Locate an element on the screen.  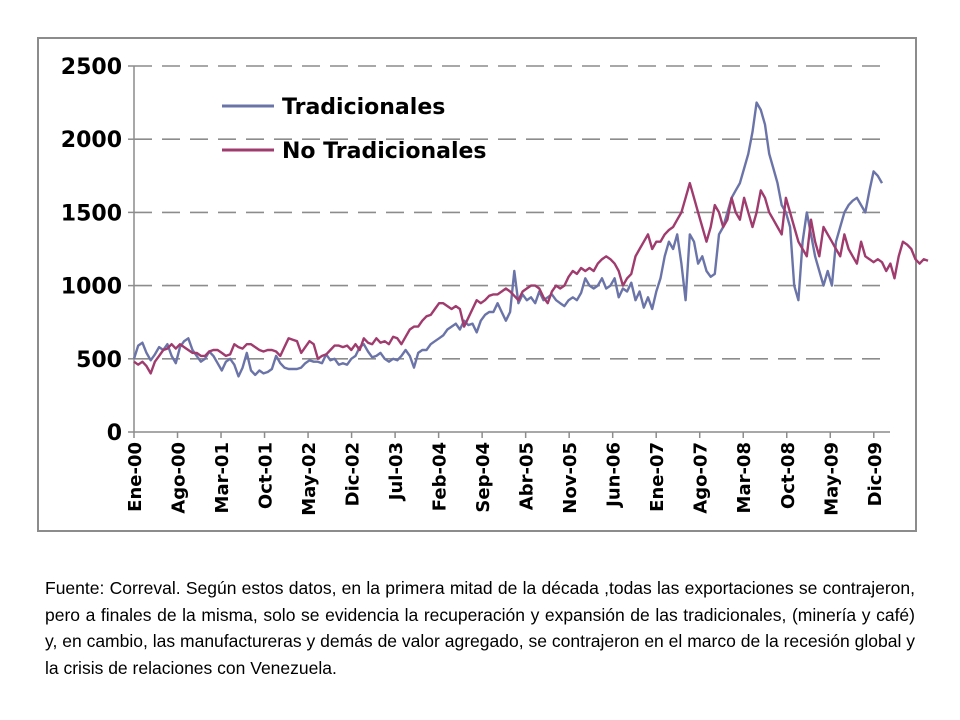
x-tick-label: Mar-08 is located at coordinates (744, 477).